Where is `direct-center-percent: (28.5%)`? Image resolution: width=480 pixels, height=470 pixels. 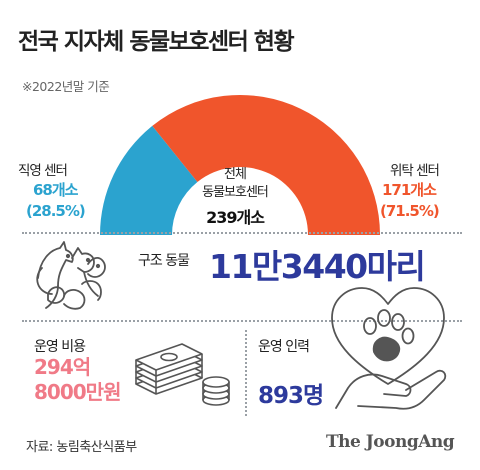
direct-center-percent: (28.5%) is located at coordinates (56, 211).